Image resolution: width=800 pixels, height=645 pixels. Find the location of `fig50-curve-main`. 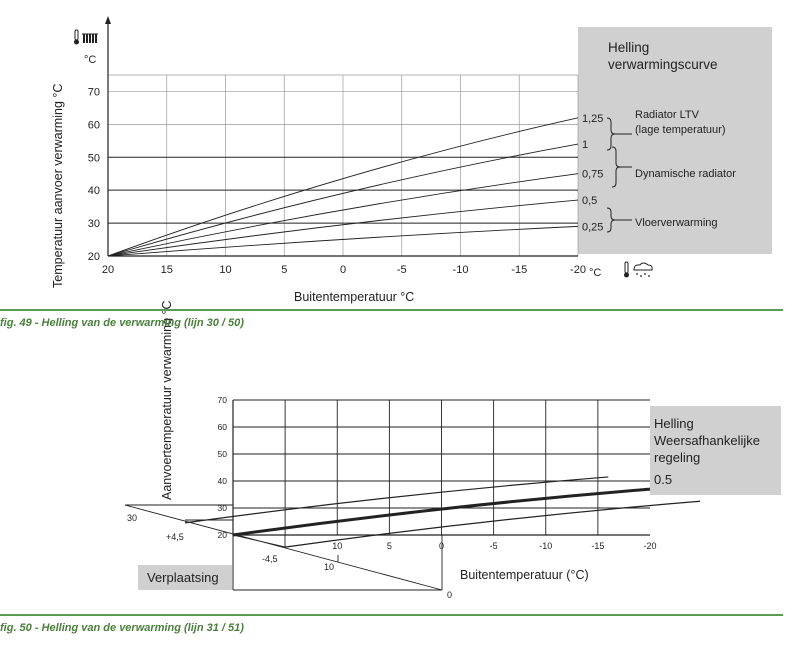

fig50-curve-main is located at coordinates (441, 512).